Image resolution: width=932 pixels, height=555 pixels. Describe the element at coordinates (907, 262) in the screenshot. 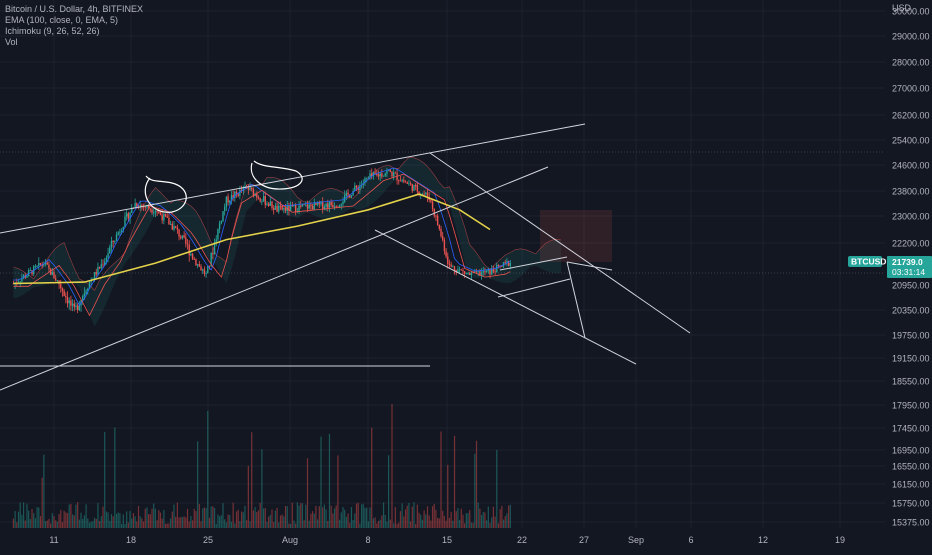

I see `last-price-label: 21739.0` at that location.